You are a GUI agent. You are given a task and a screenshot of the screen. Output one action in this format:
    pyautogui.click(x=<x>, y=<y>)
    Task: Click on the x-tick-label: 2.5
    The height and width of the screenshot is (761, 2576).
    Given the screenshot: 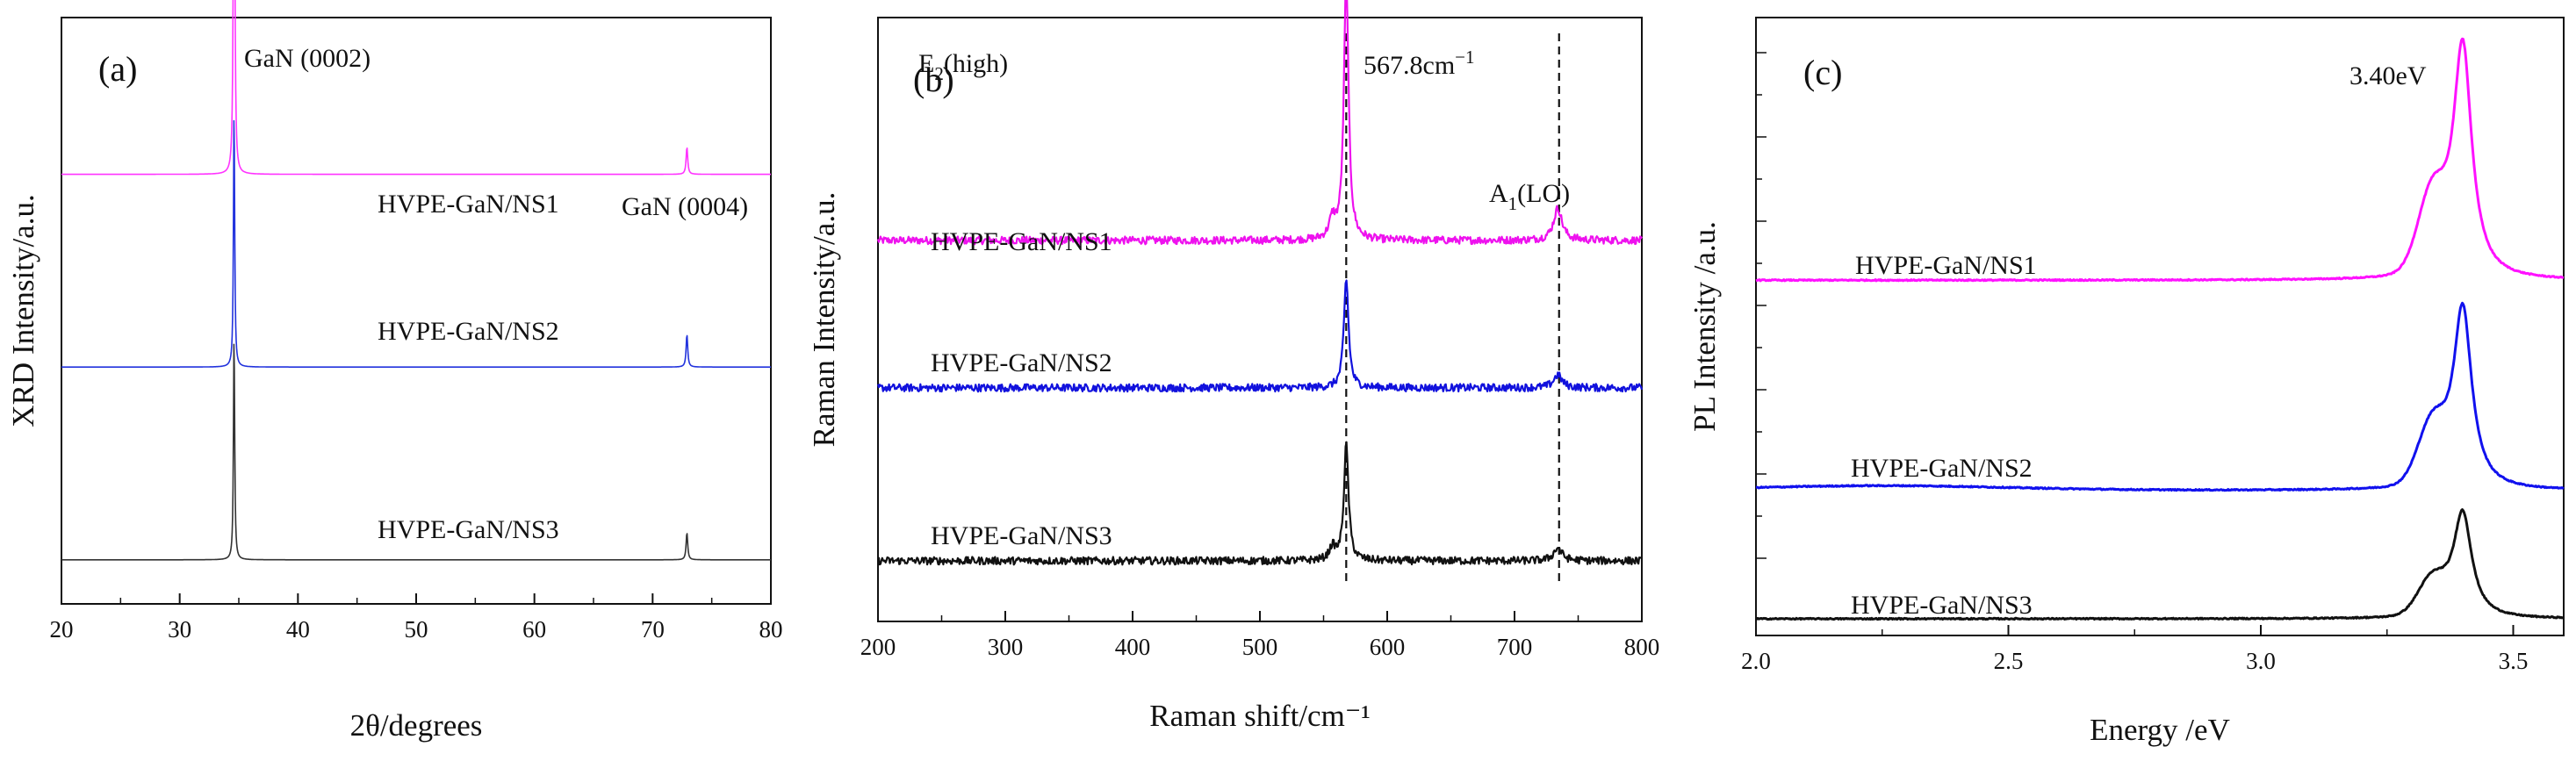 What is the action you would take?
    pyautogui.click(x=2009, y=661)
    